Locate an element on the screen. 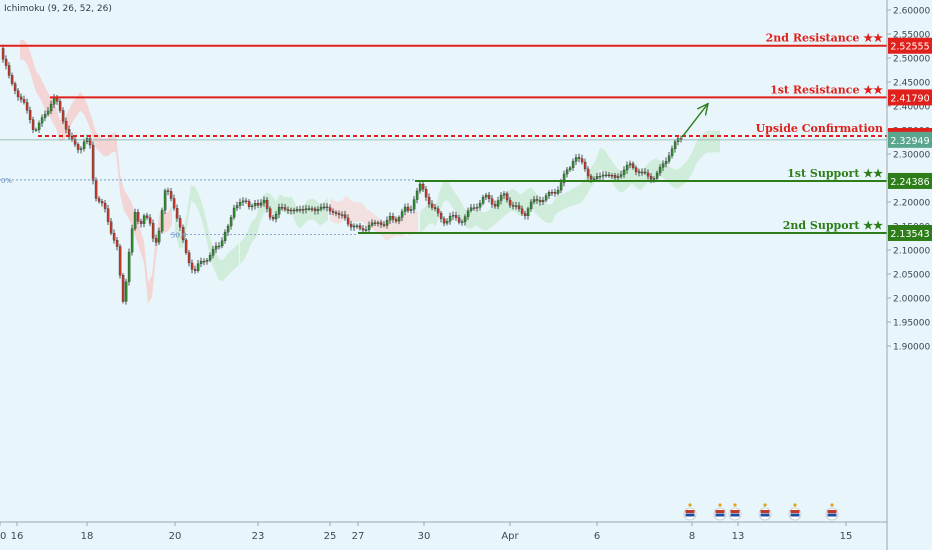 This screenshot has height=550, width=932. current-price-text: 2.32949 is located at coordinates (909, 141).